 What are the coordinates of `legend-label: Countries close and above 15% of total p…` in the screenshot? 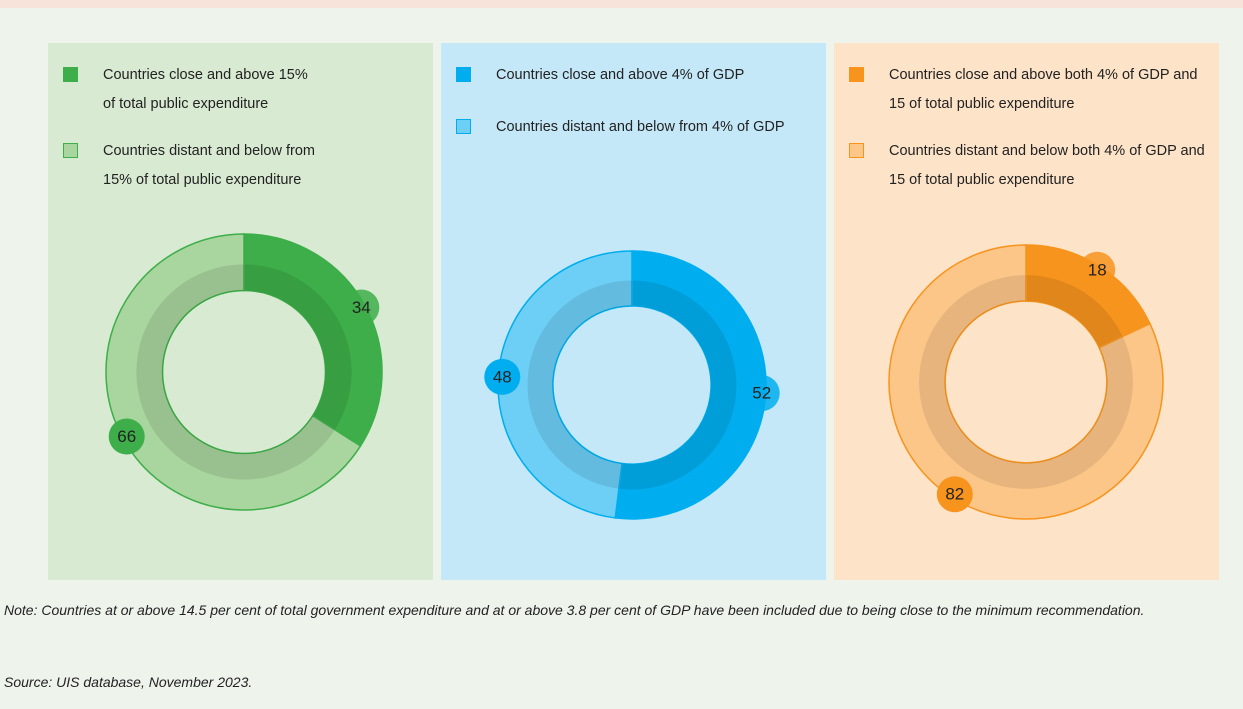 It's located at (205, 89).